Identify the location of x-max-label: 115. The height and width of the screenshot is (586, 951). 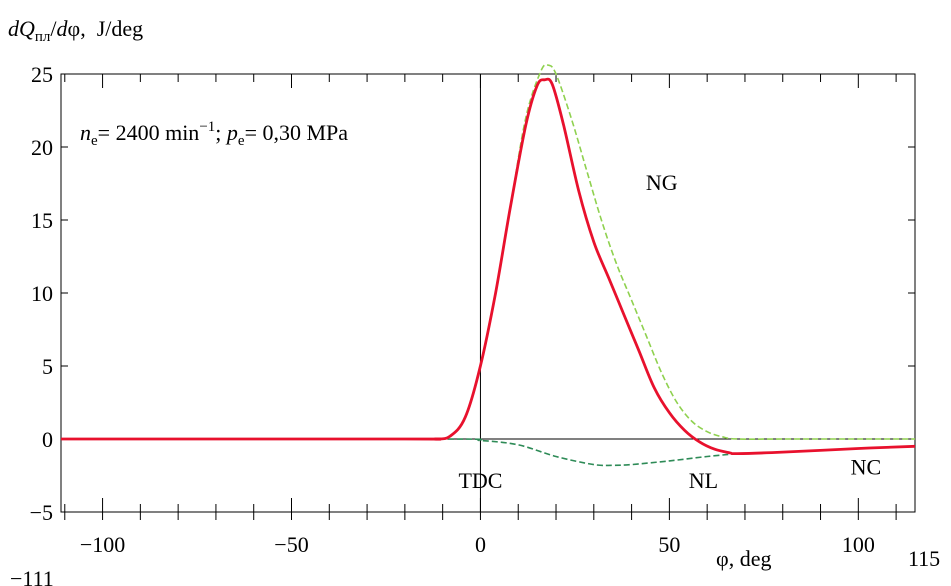
(924, 558).